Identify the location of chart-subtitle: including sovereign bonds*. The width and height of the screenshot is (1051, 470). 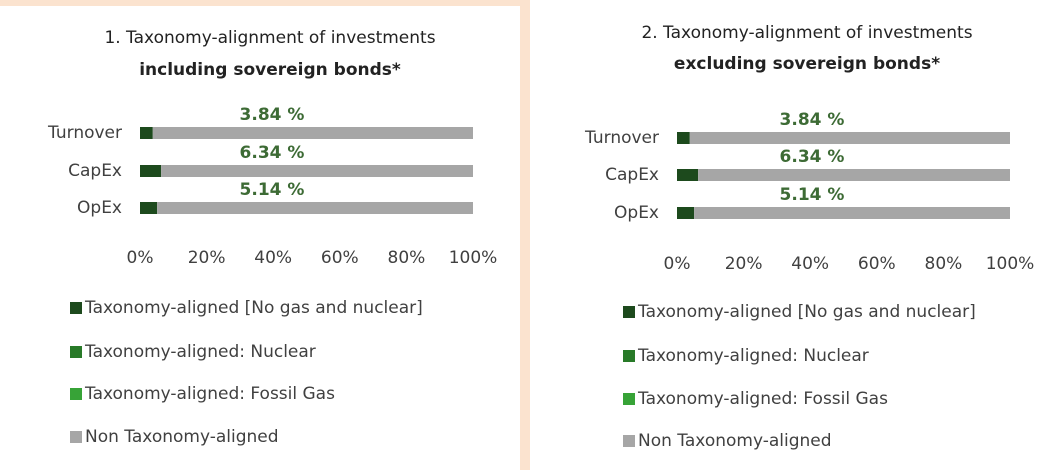
(270, 70).